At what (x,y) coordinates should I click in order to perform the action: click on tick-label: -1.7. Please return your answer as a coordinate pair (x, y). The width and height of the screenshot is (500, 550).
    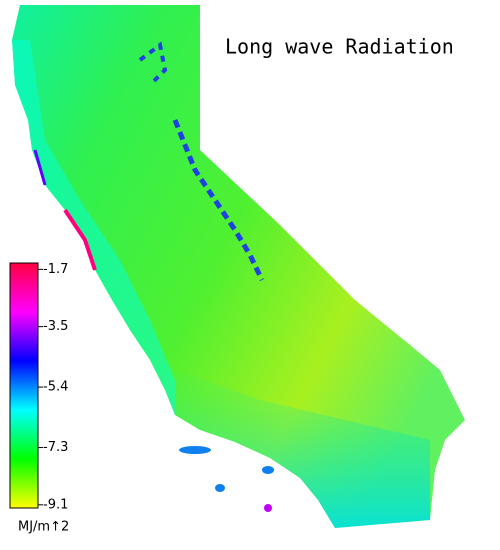
    Looking at the image, I should click on (55, 269).